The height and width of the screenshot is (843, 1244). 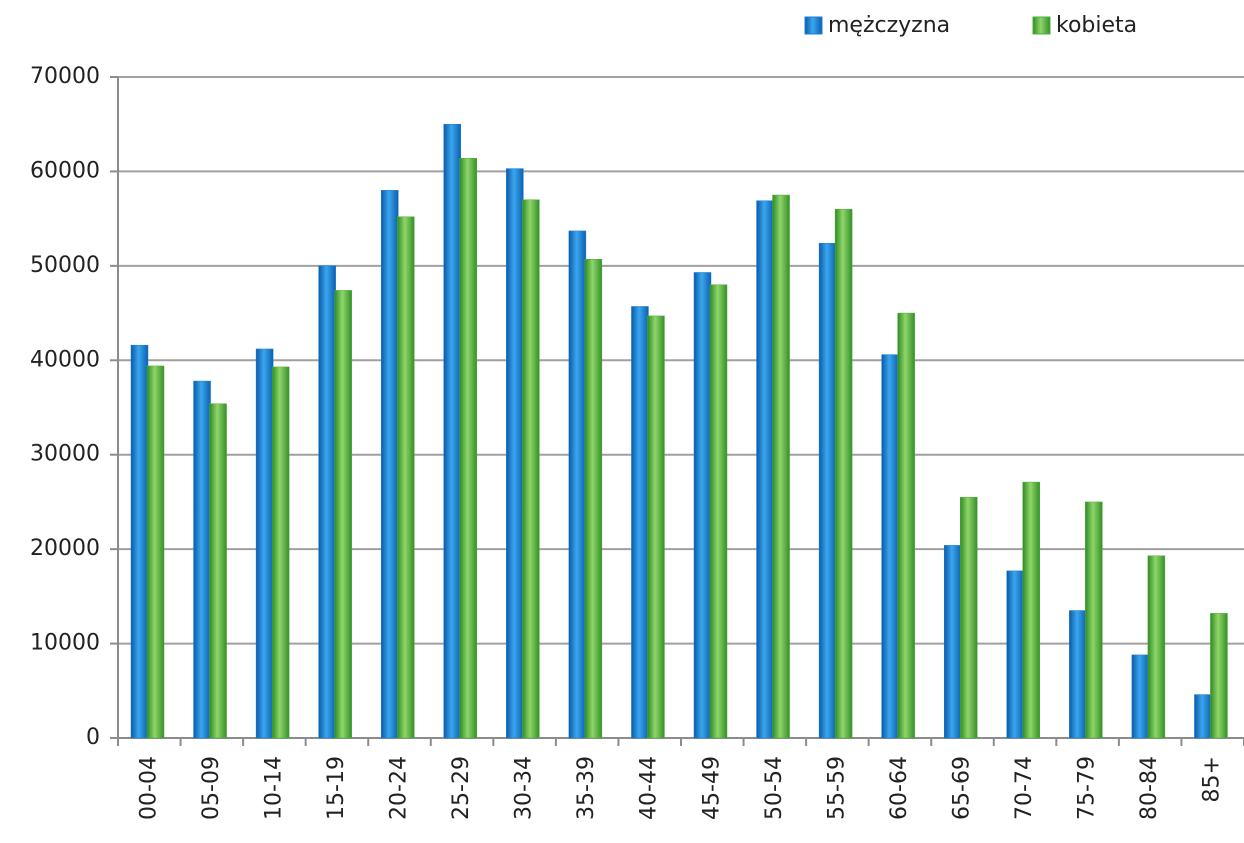 What do you see at coordinates (774, 788) in the screenshot?
I see `x-tick-label: 50-54` at bounding box center [774, 788].